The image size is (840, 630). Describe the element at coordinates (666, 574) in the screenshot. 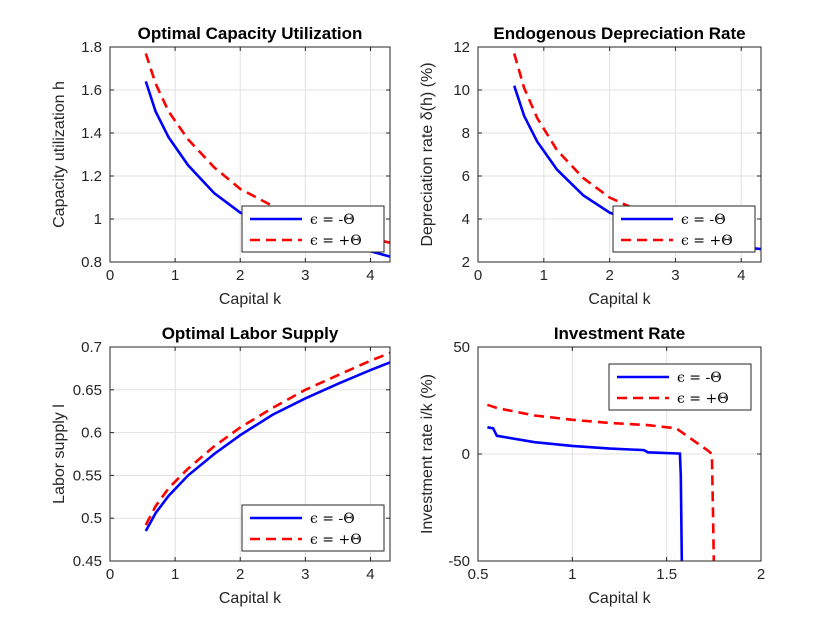

I see `x-tick-label: 1.5` at that location.